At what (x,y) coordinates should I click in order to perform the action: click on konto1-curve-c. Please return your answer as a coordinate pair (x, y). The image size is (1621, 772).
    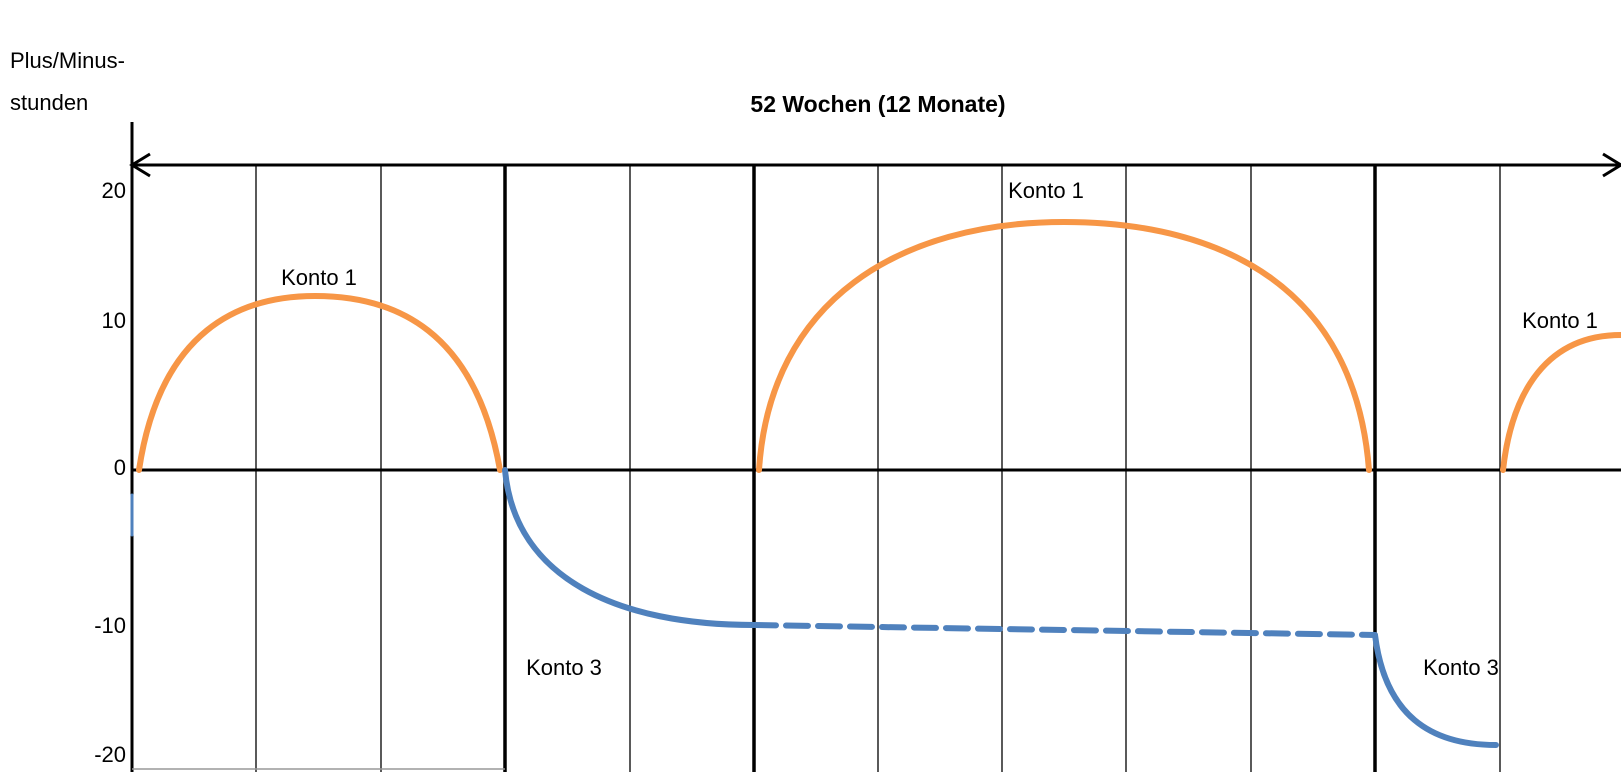
    Looking at the image, I should click on (1560, 402).